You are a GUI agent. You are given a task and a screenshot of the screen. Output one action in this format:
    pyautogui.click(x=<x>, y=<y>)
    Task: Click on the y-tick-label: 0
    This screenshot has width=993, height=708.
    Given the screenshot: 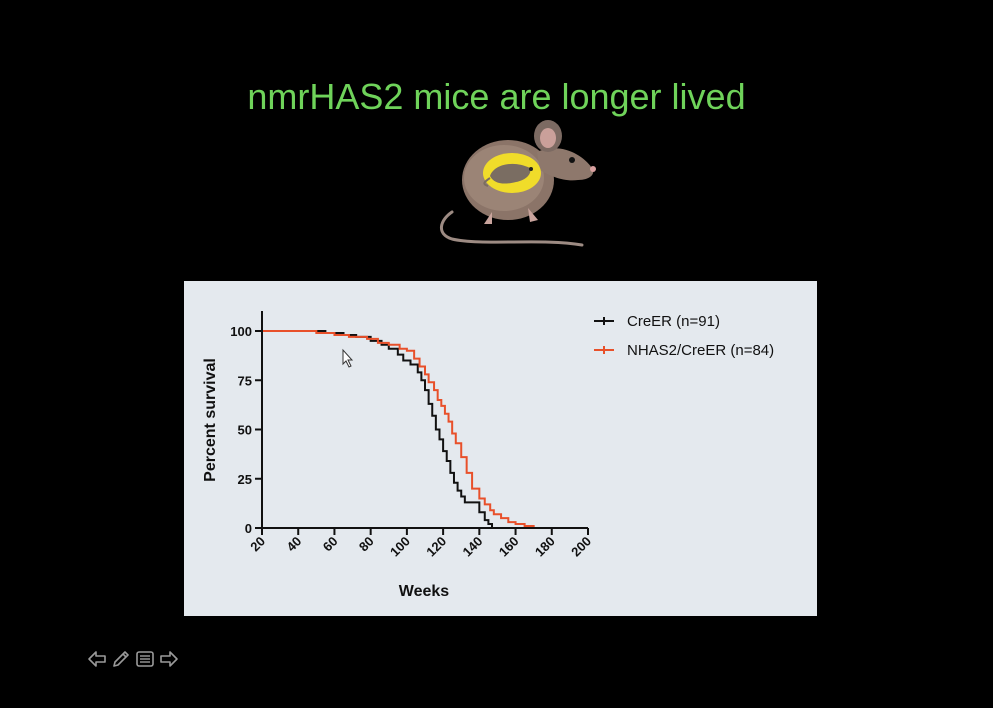 What is the action you would take?
    pyautogui.click(x=248, y=528)
    